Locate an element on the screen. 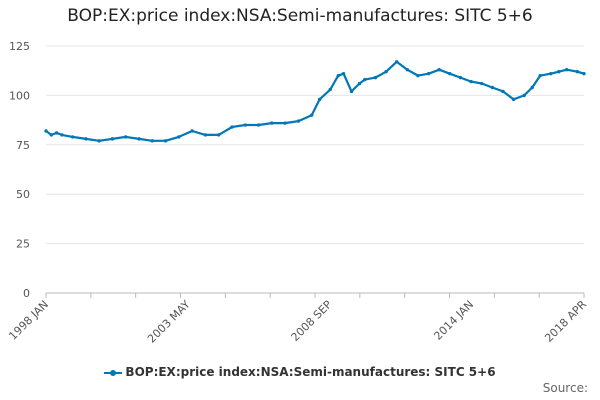 This screenshot has width=600, height=400. x-tick-label: 2003 MAY is located at coordinates (169, 322).